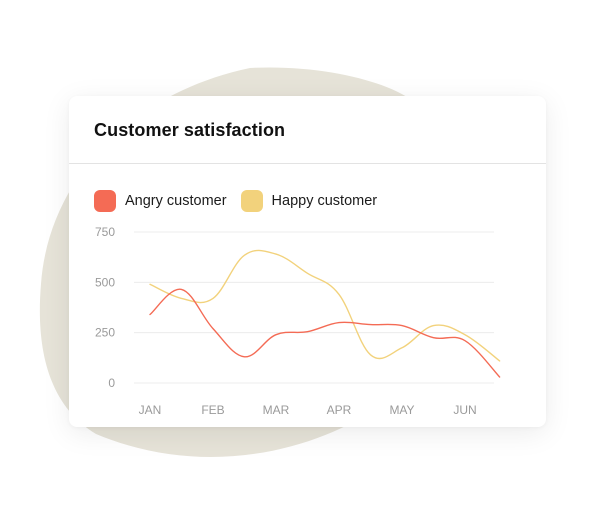  Describe the element at coordinates (339, 410) in the screenshot. I see `x-tick-label: APR` at that location.